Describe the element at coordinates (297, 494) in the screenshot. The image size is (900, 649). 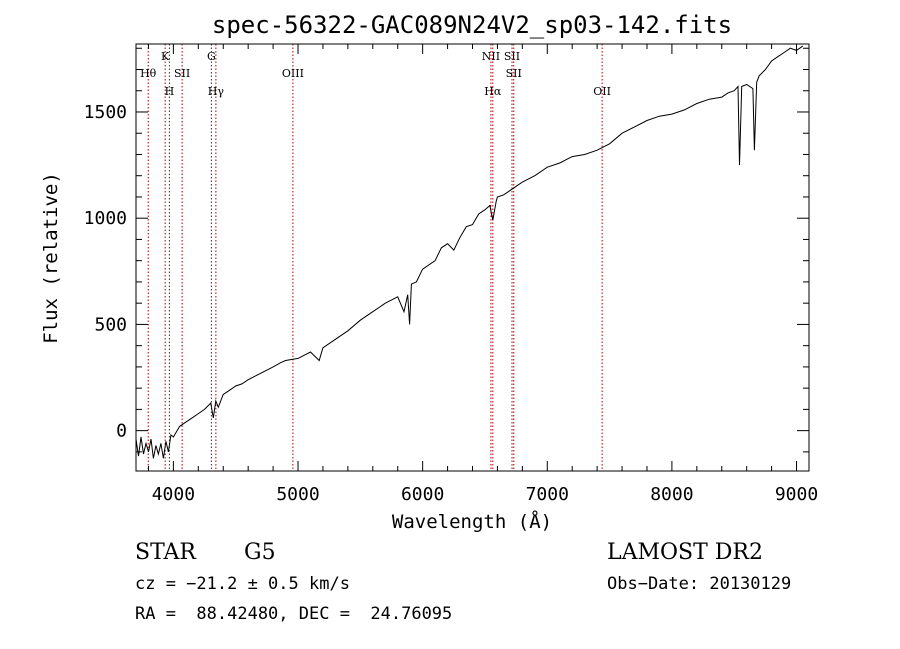
I see `x-tick-label: 5000` at that location.